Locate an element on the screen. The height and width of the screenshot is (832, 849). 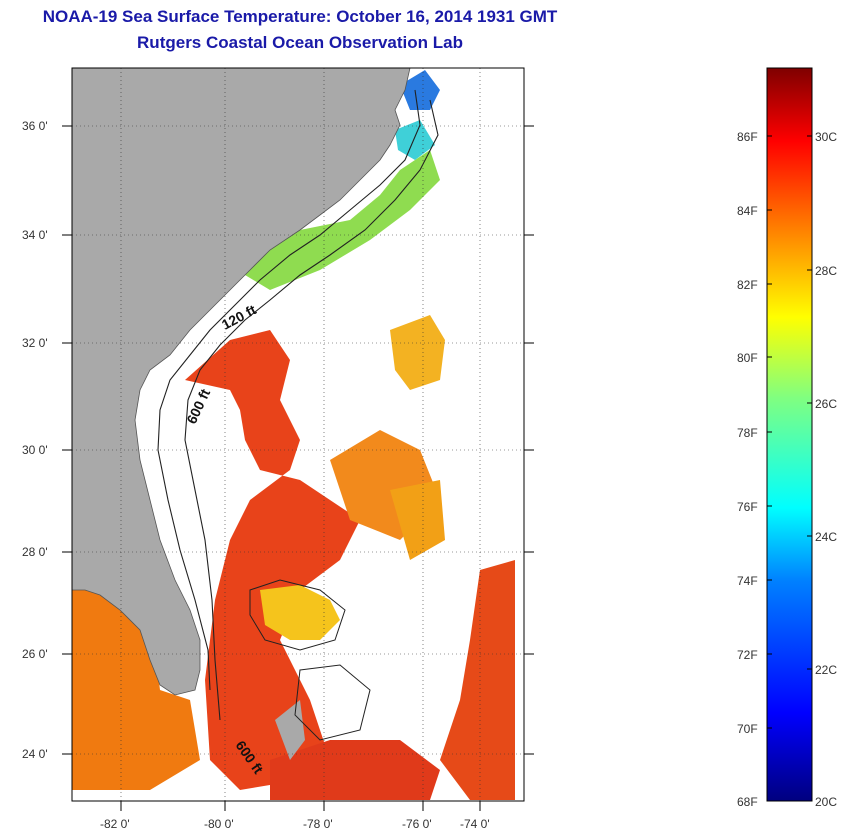
contour-bahamas is located at coordinates (297, 615).